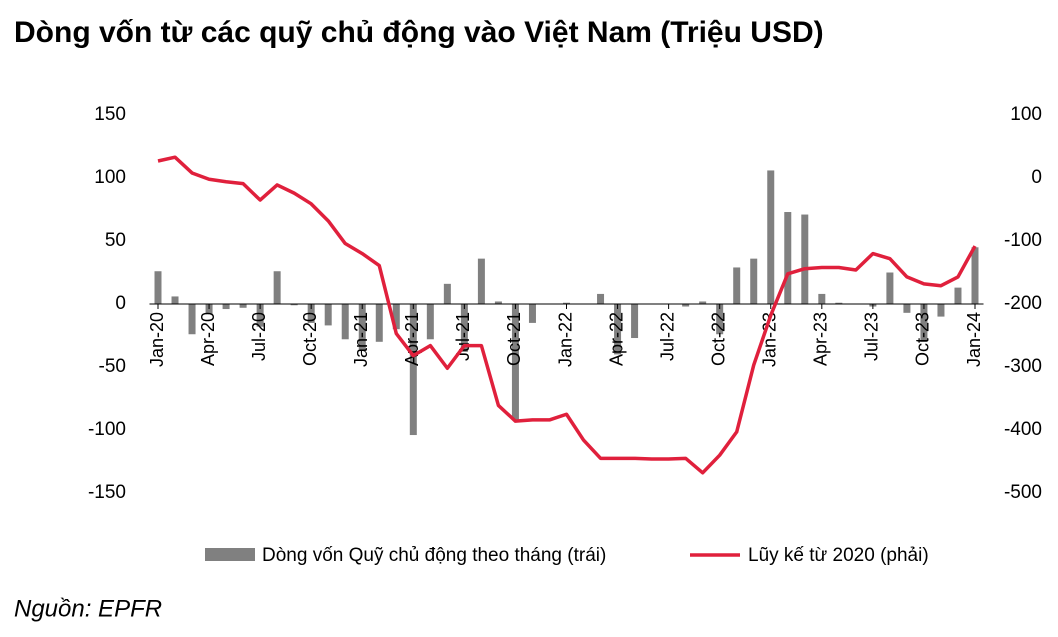 This screenshot has height=637, width=1058. I want to click on x-tick-label: Apr-23, so click(821, 339).